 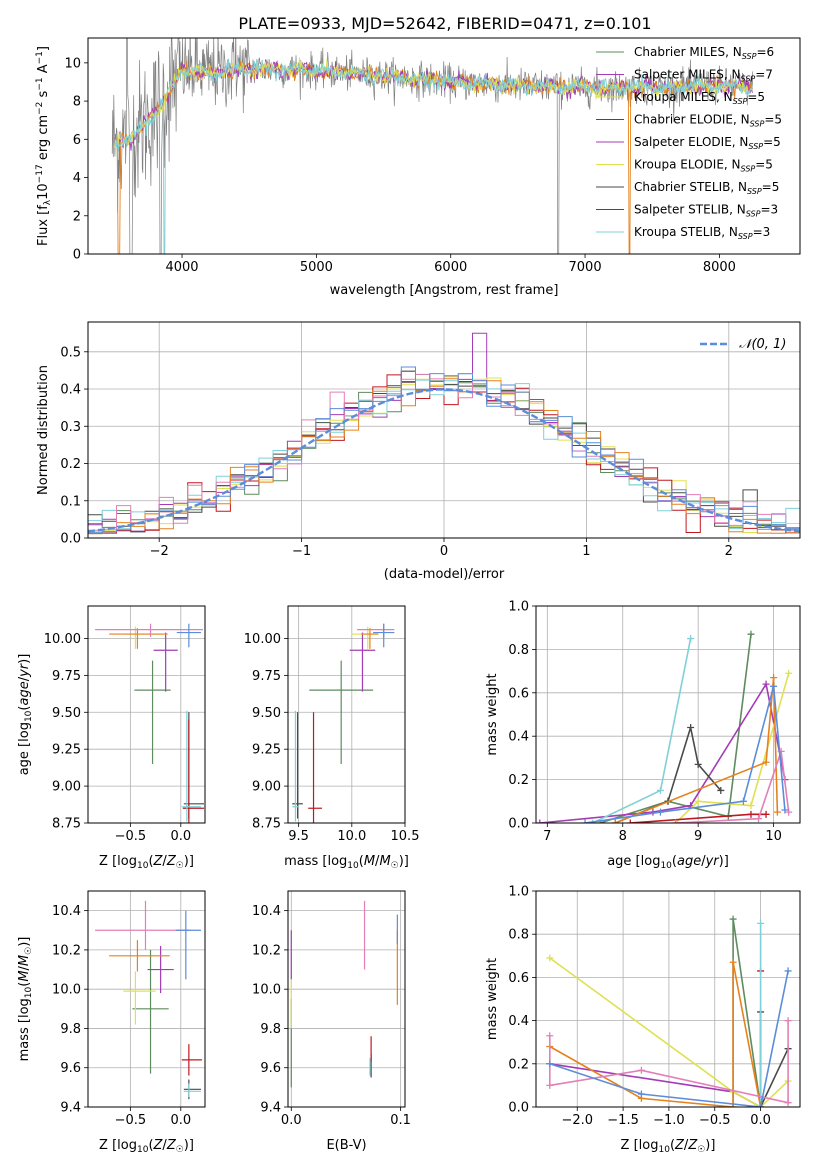 I want to click on y-tick-label: 6, so click(x=77, y=140).